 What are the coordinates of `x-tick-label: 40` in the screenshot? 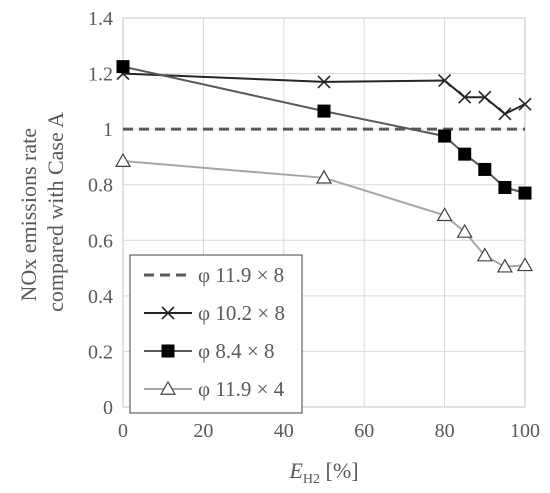 It's located at (284, 431).